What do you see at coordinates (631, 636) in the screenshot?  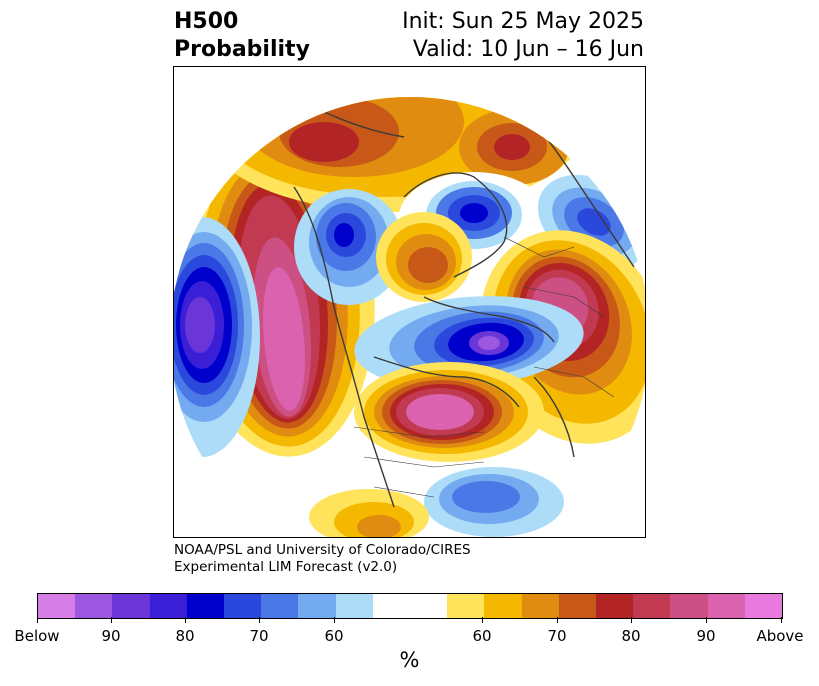 I see `colorbar-tick-above-80: 80` at bounding box center [631, 636].